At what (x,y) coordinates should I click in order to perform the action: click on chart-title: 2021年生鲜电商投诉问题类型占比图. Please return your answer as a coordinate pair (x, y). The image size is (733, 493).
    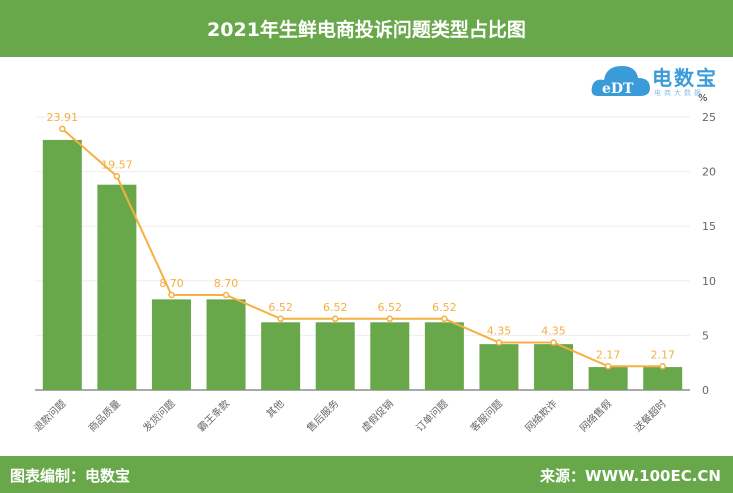
    Looking at the image, I should click on (366, 28).